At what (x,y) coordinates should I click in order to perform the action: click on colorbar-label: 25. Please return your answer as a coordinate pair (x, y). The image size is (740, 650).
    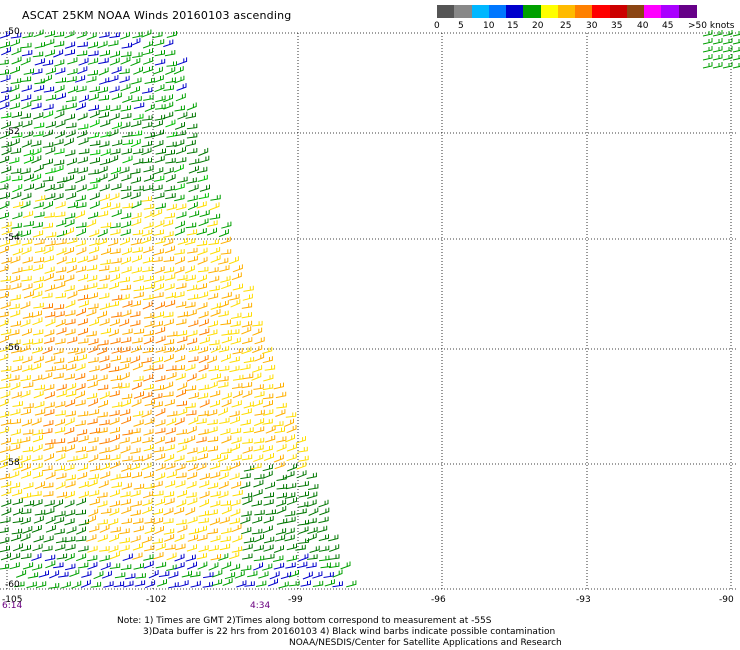
    Looking at the image, I should click on (566, 26).